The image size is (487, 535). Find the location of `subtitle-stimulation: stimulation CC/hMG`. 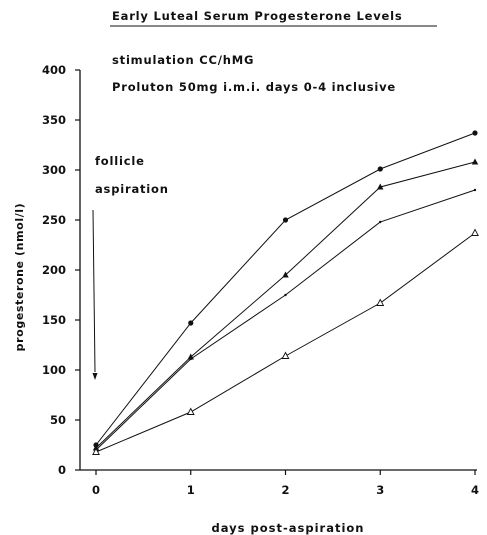

subtitle-stimulation: stimulation CC/hMG is located at coordinates (183, 60).